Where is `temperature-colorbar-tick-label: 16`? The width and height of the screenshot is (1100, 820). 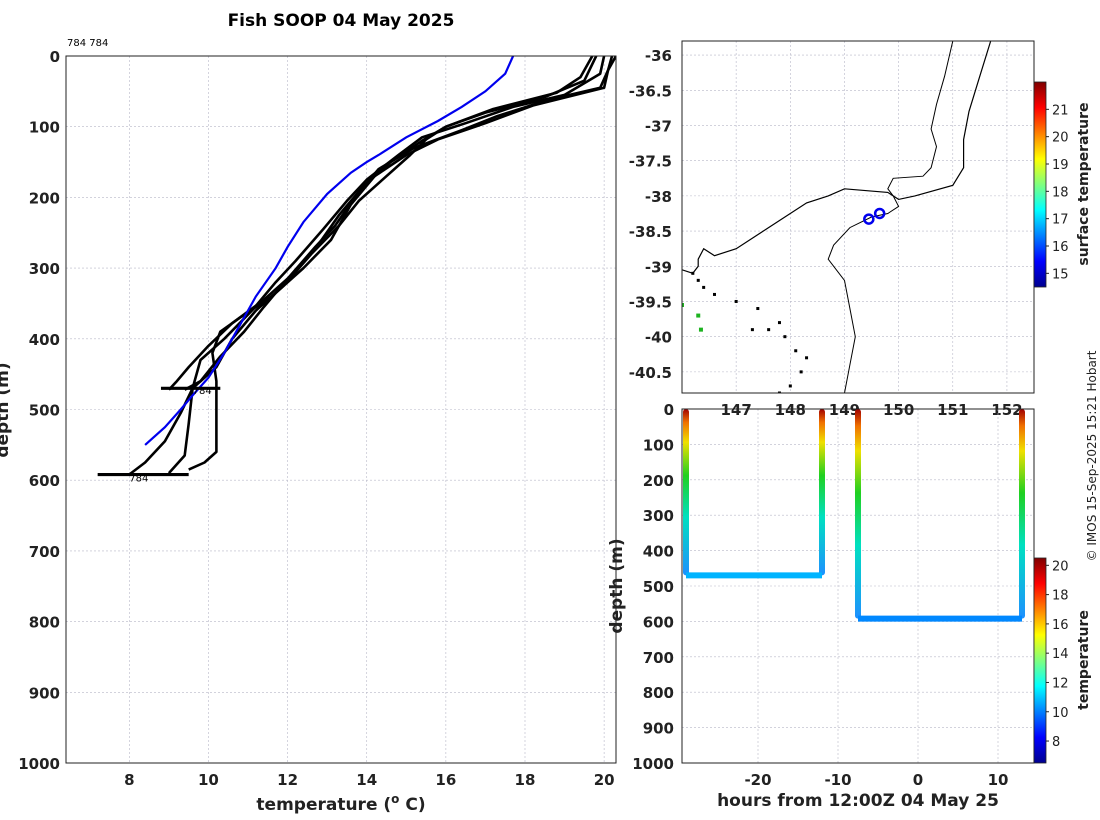 temperature-colorbar-tick-label: 16 is located at coordinates (1060, 625).